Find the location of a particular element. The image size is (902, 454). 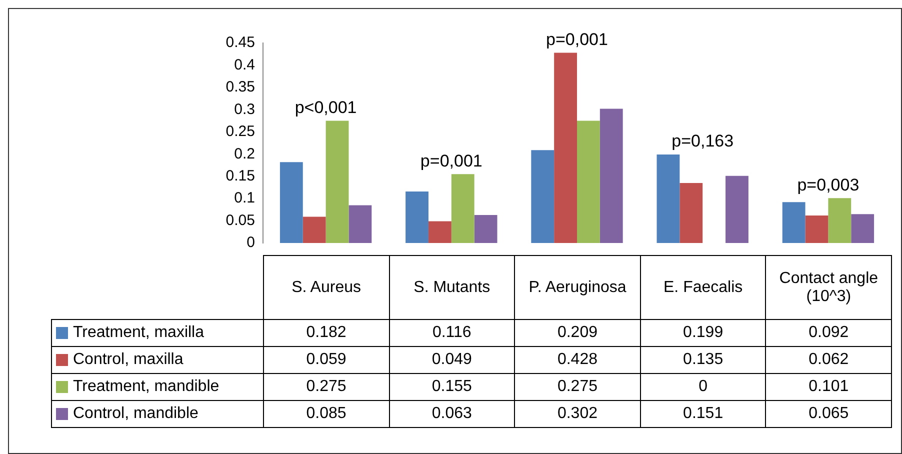

legend-label: Treatment, mandible is located at coordinates (146, 386).